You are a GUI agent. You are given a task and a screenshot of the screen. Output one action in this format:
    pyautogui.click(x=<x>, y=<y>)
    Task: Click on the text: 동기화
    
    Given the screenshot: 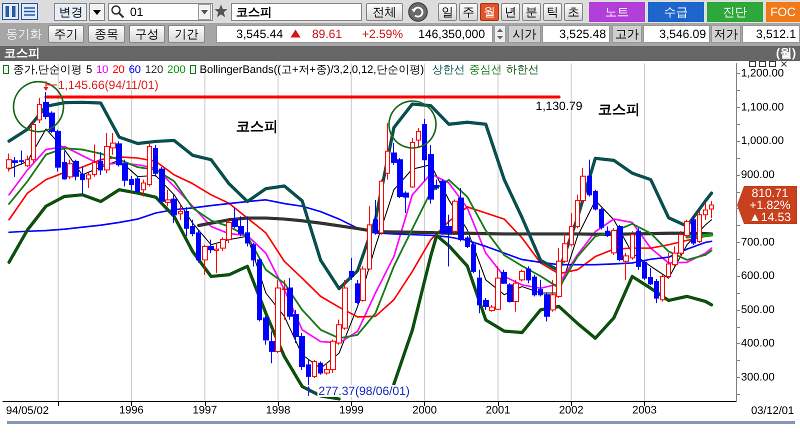 What is the action you would take?
    pyautogui.click(x=24, y=34)
    